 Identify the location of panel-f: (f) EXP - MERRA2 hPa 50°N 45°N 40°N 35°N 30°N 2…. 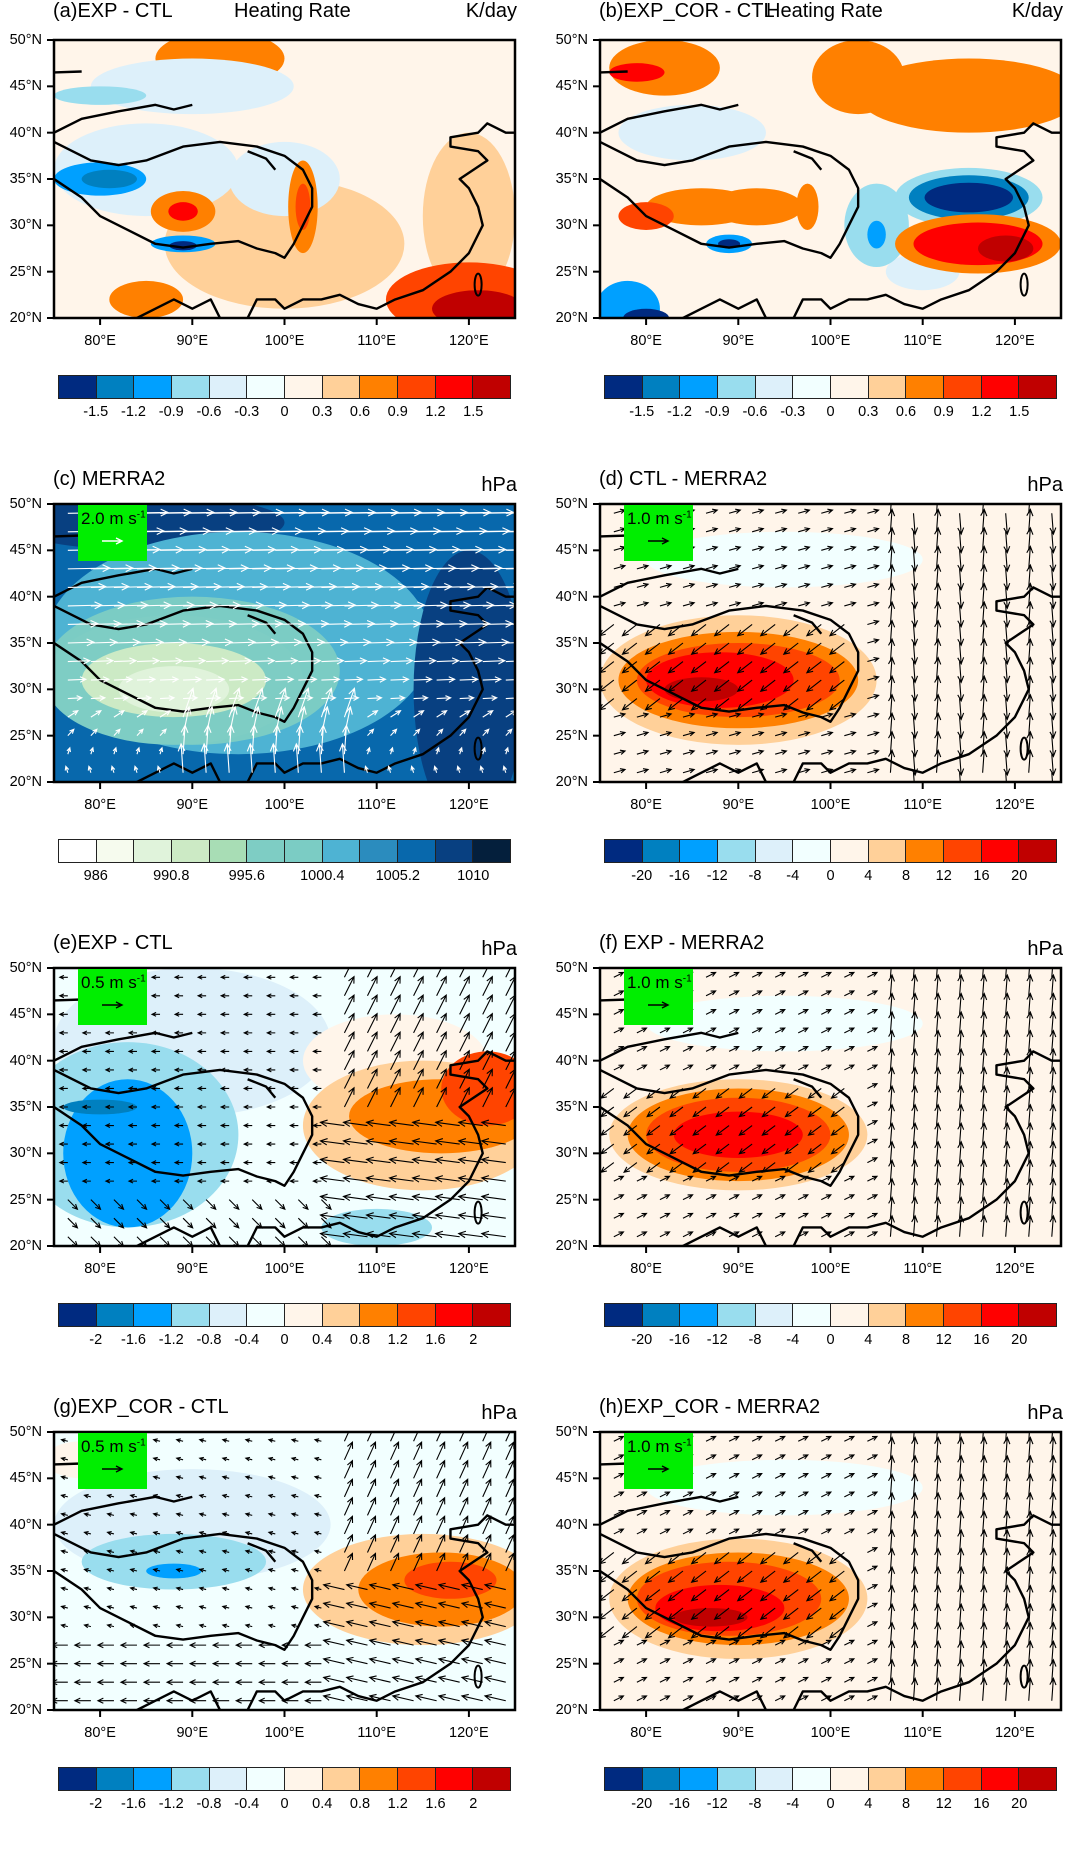
(810, 1170).